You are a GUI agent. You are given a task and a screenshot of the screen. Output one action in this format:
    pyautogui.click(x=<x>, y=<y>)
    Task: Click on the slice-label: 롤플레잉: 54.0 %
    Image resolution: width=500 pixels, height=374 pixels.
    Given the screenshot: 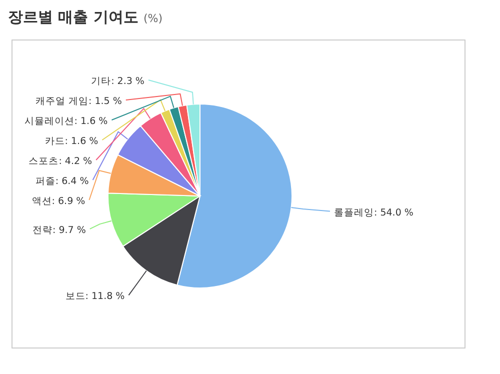 What is the action you would take?
    pyautogui.click(x=374, y=212)
    